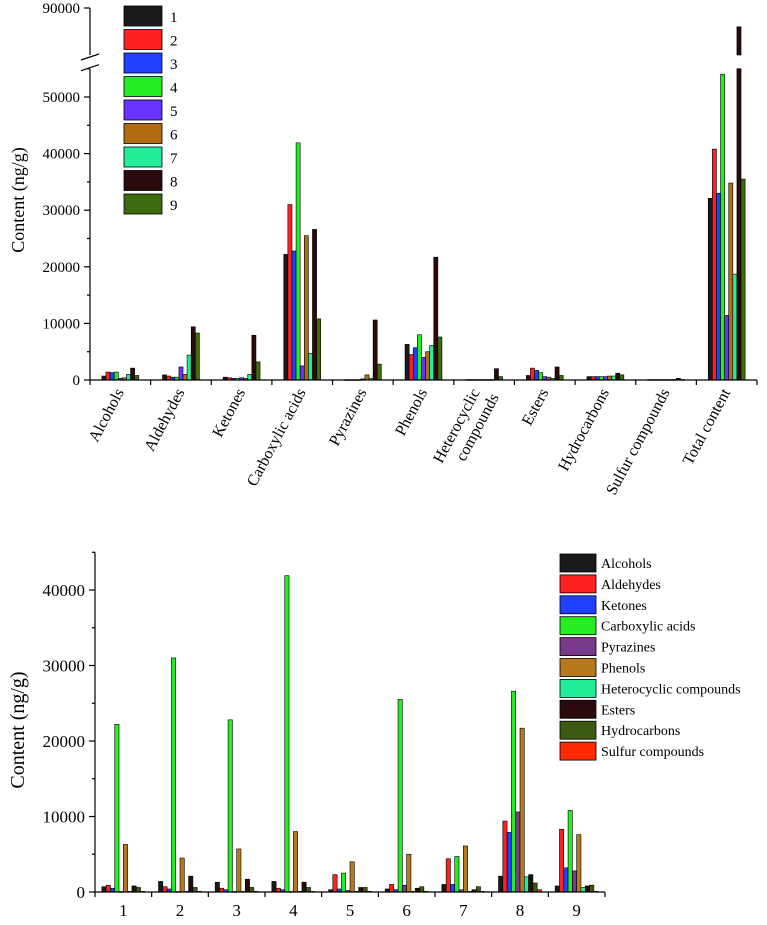  Describe the element at coordinates (77, 381) in the screenshot. I see `y-tick-label: 0` at that location.